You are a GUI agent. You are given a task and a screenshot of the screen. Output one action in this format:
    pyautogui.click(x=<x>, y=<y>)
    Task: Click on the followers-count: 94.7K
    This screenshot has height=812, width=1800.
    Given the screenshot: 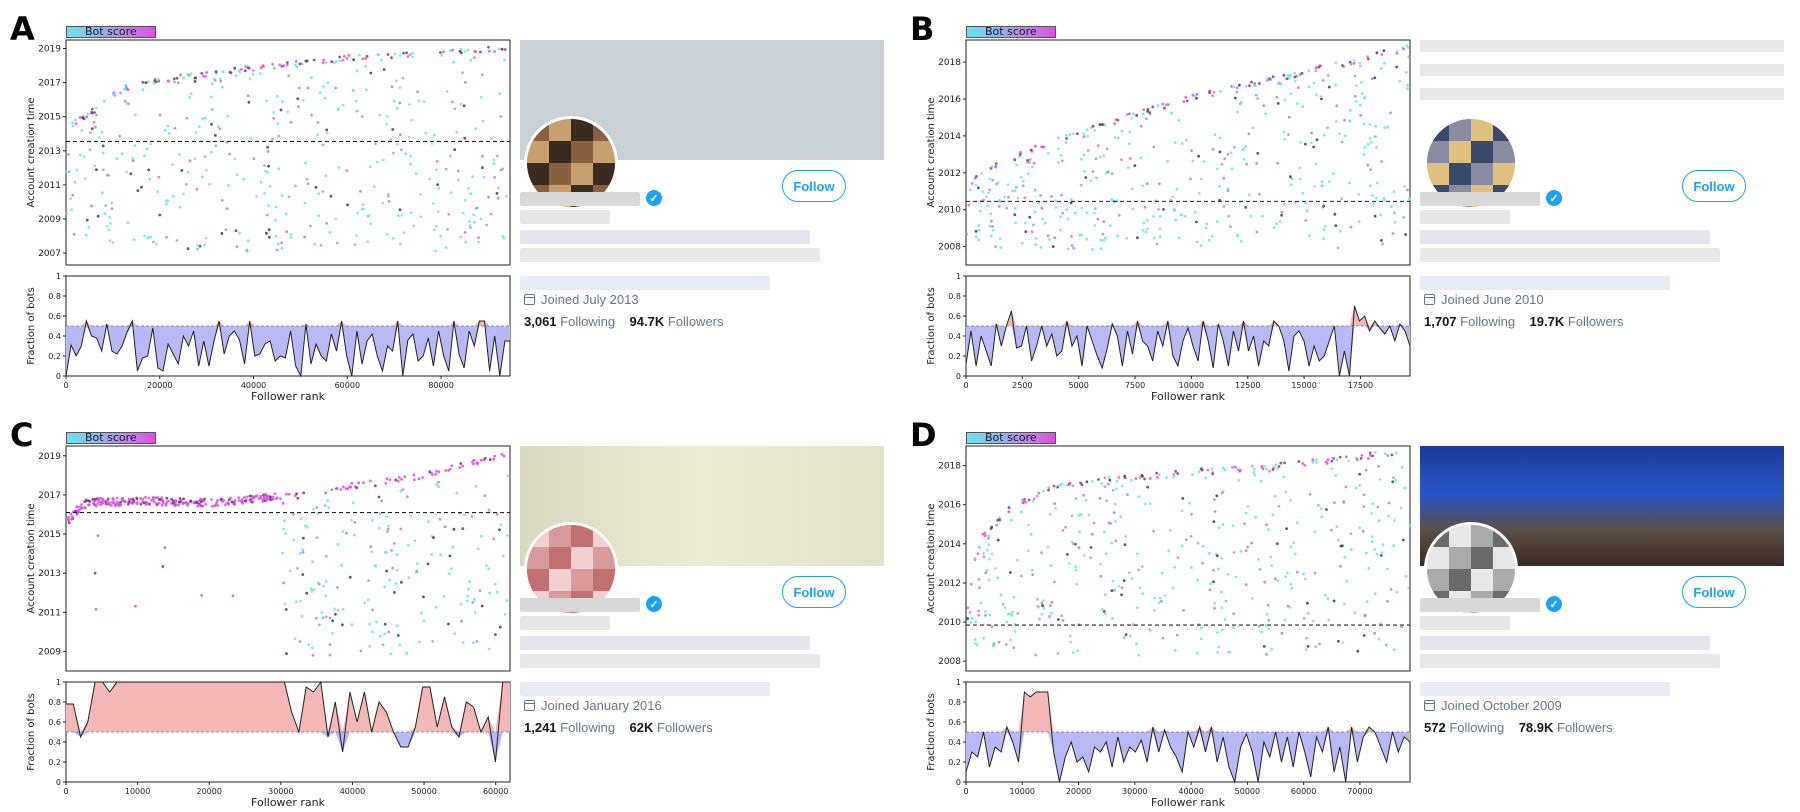 What is the action you would take?
    pyautogui.click(x=647, y=321)
    